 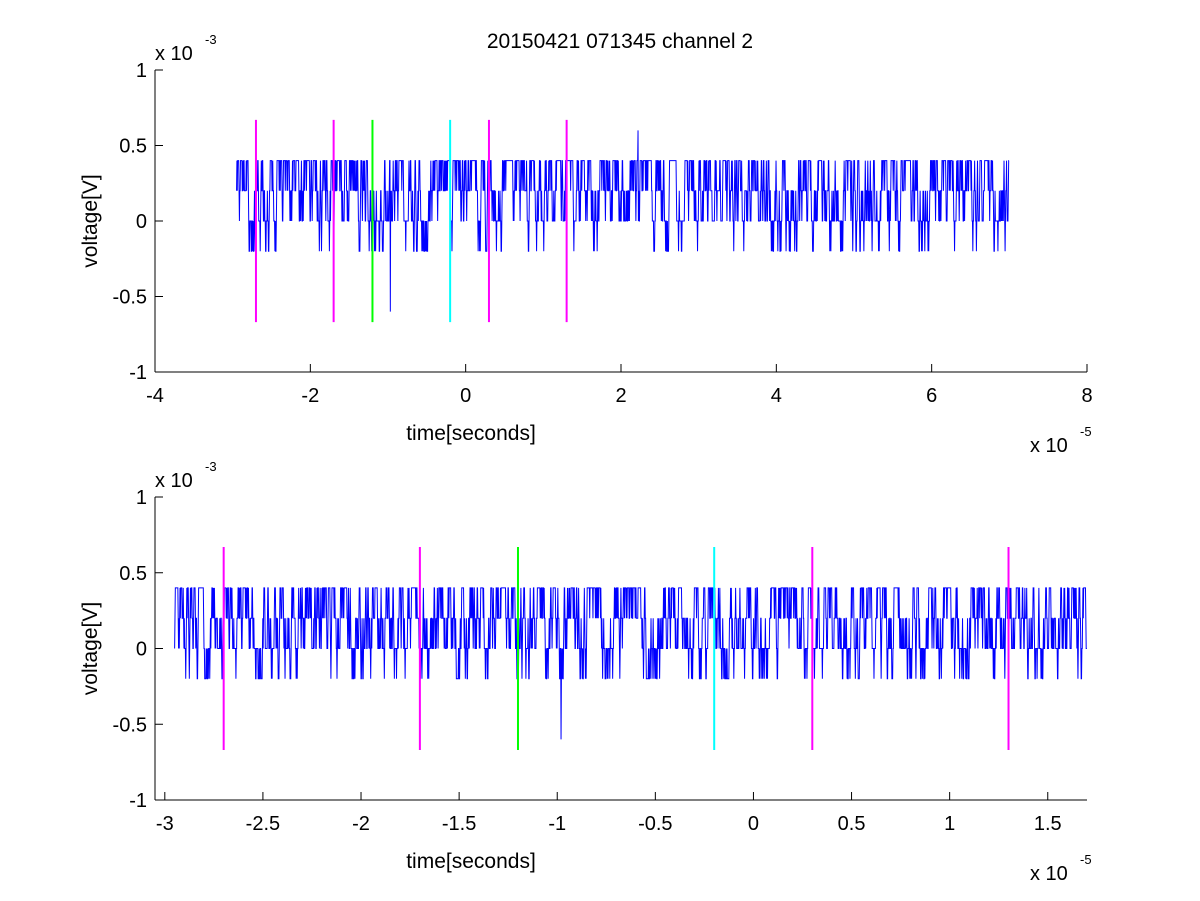 What do you see at coordinates (949, 824) in the screenshot?
I see `x-tick-label: 1` at bounding box center [949, 824].